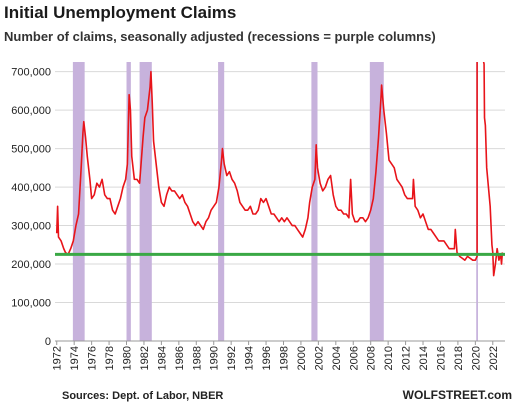  I want to click on x-tick-label: 2016, so click(441, 358).